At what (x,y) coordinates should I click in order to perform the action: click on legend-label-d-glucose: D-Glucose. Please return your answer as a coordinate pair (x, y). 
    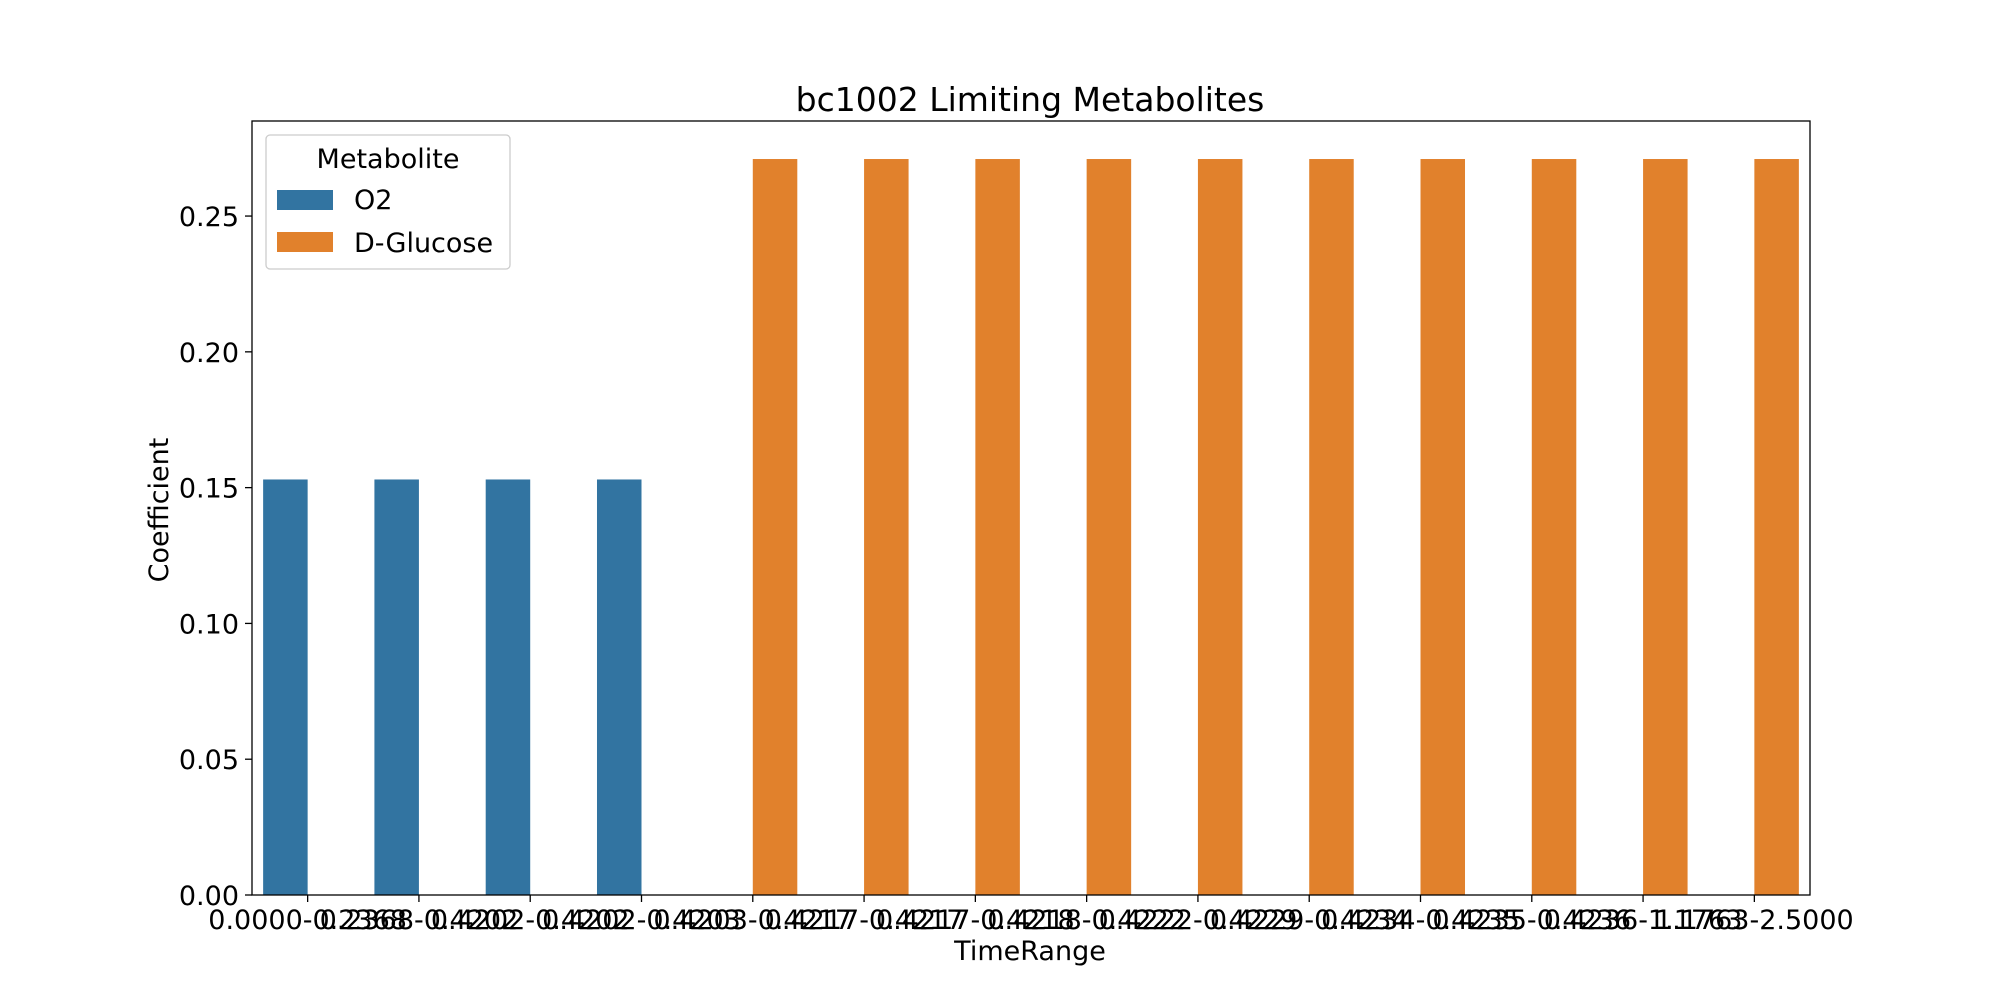
    Looking at the image, I should click on (423, 243).